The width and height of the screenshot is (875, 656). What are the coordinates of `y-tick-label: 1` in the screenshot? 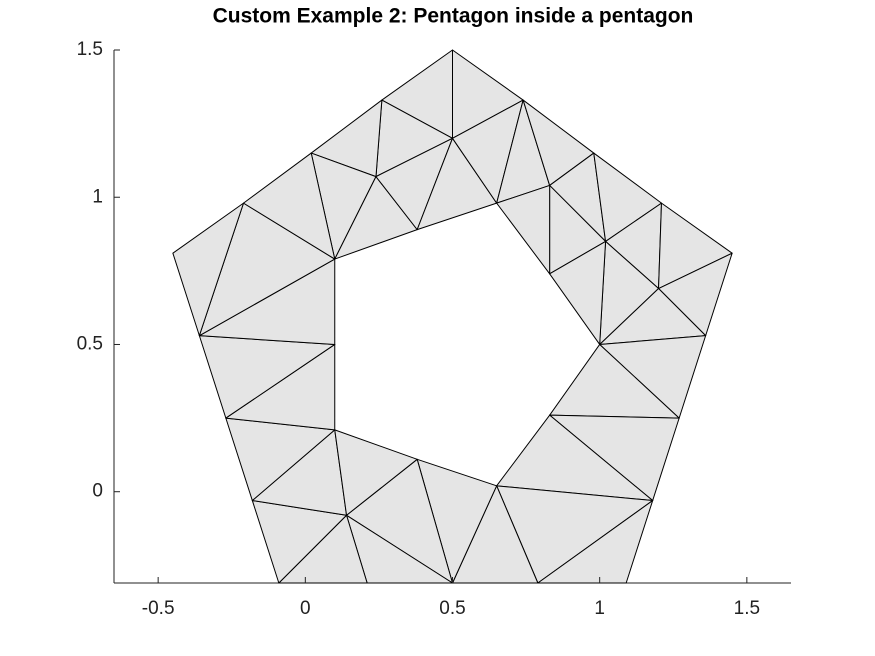 It's located at (97, 196).